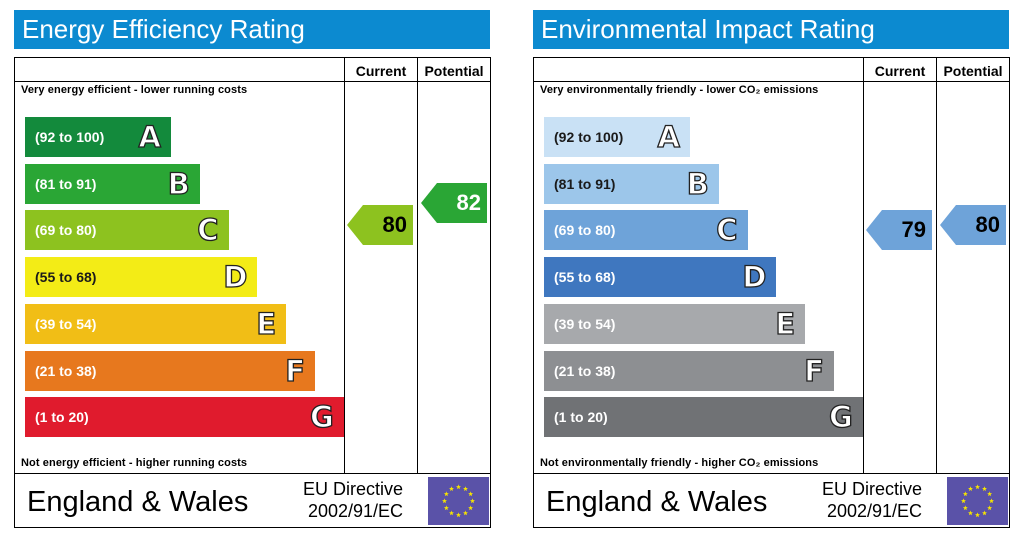  Describe the element at coordinates (913, 229) in the screenshot. I see `current-rating-value: 79` at that location.